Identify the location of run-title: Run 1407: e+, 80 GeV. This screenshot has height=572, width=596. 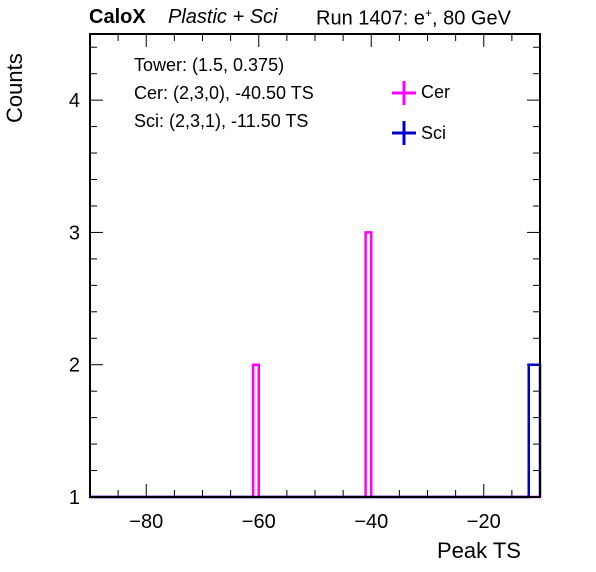
(413, 18).